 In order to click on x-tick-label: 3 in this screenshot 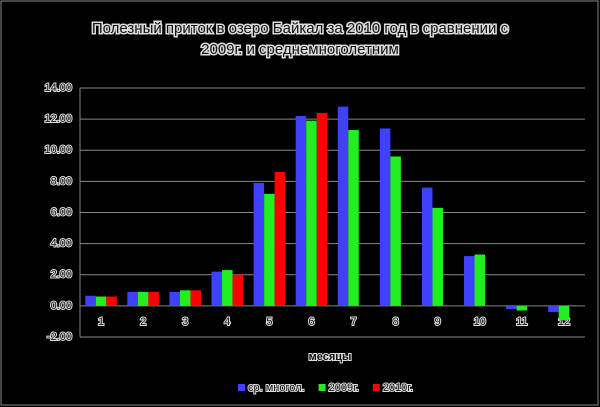, I will do `click(185, 322)`.